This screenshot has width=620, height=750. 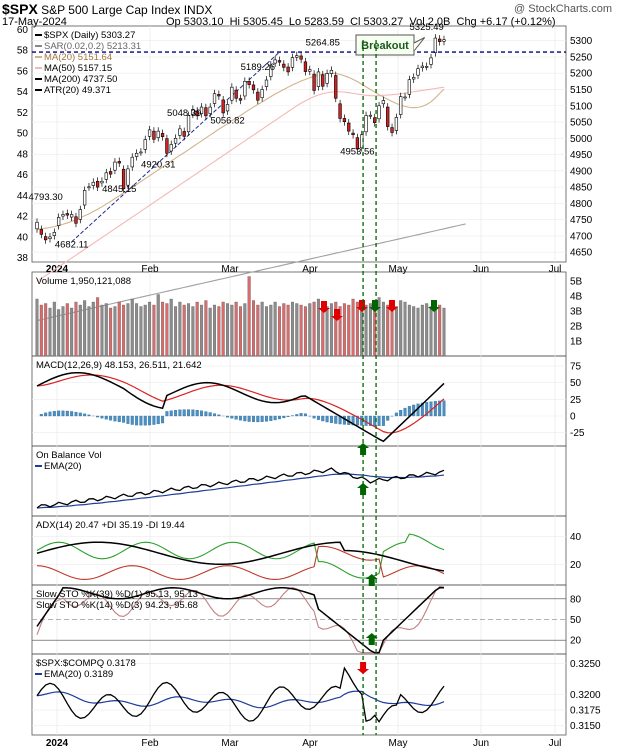 I want to click on price-annotation: 5264.85, so click(x=323, y=43).